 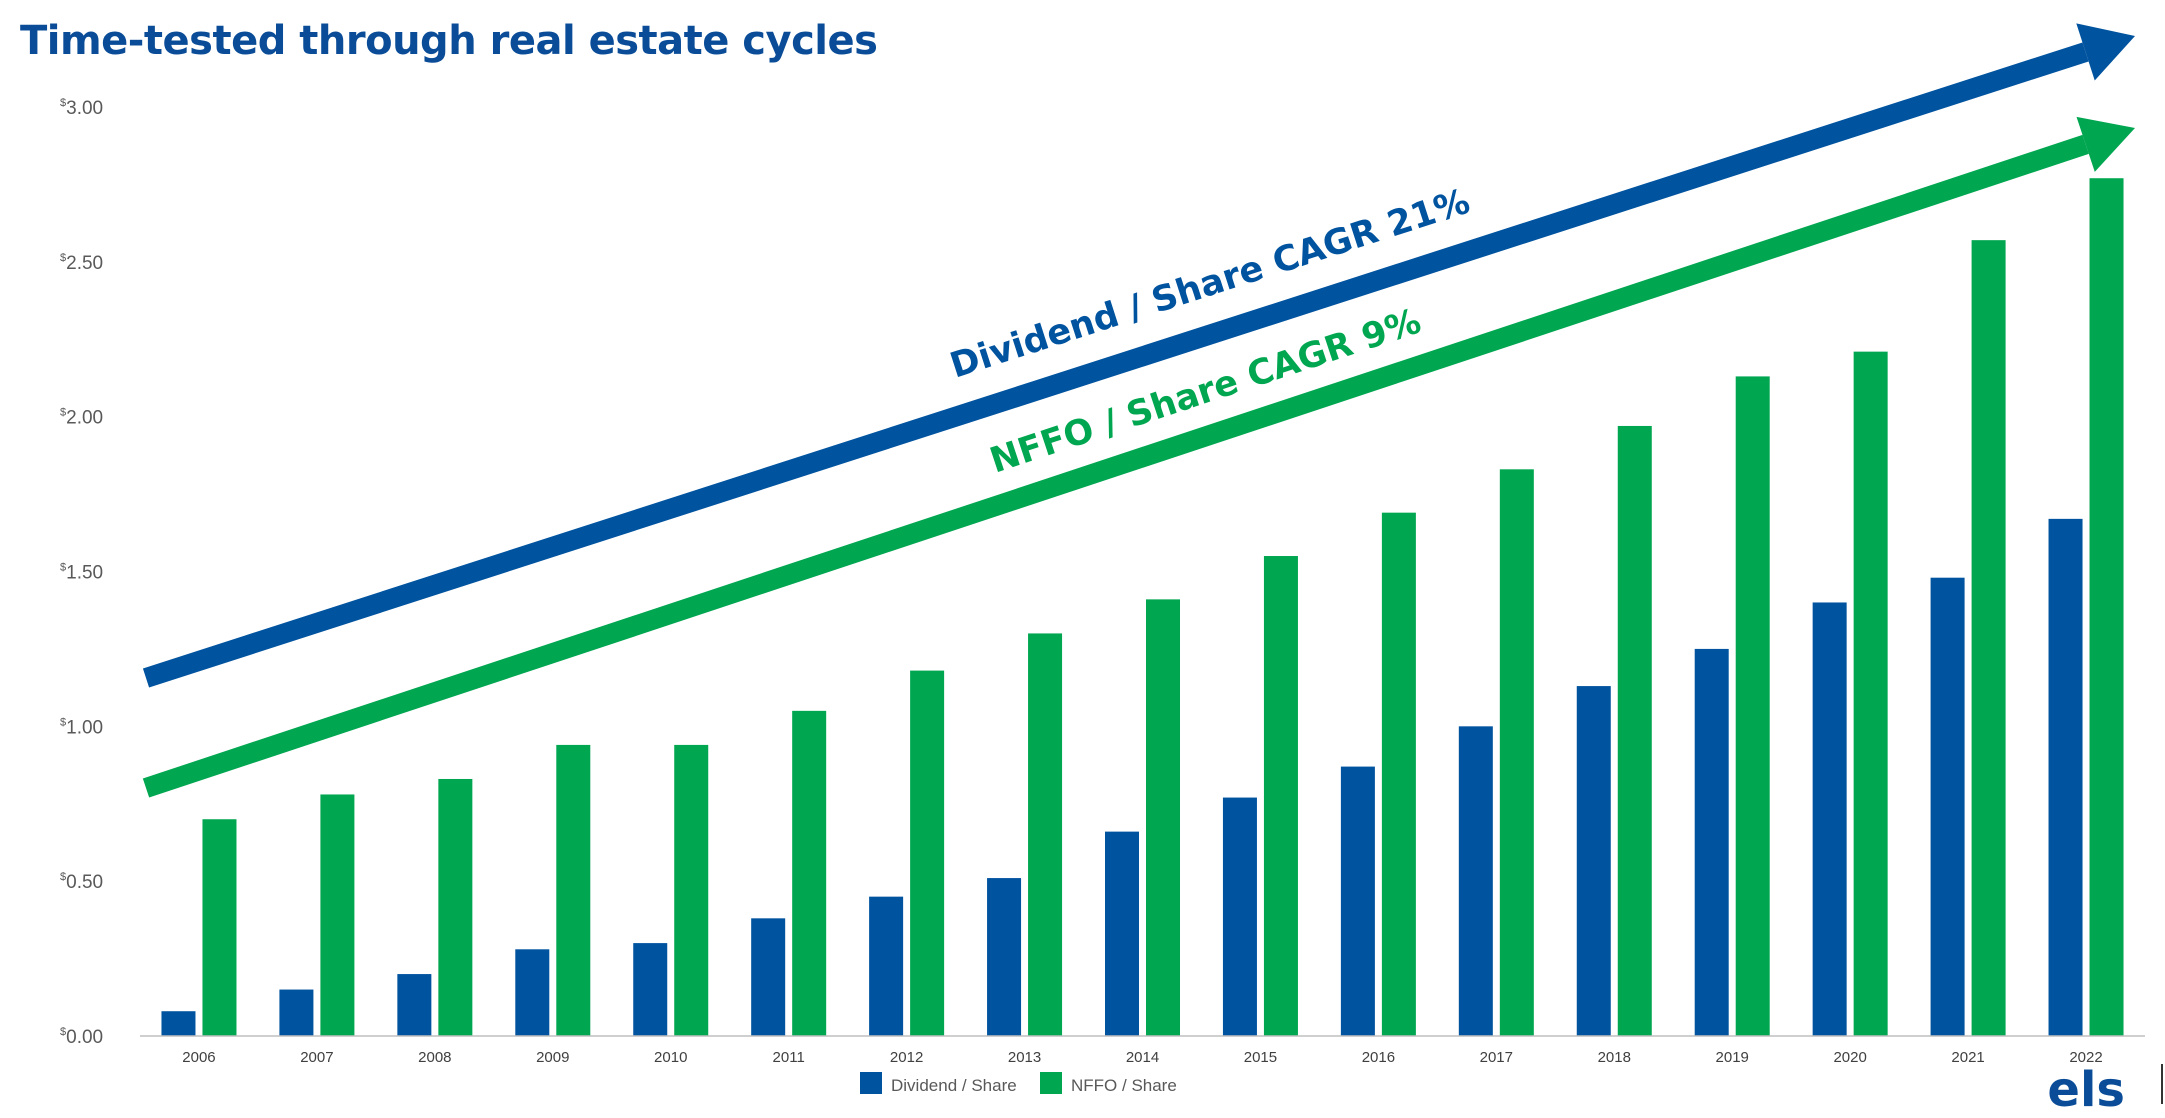 What do you see at coordinates (81, 882) in the screenshot?
I see `y-tick-label: $0.50` at bounding box center [81, 882].